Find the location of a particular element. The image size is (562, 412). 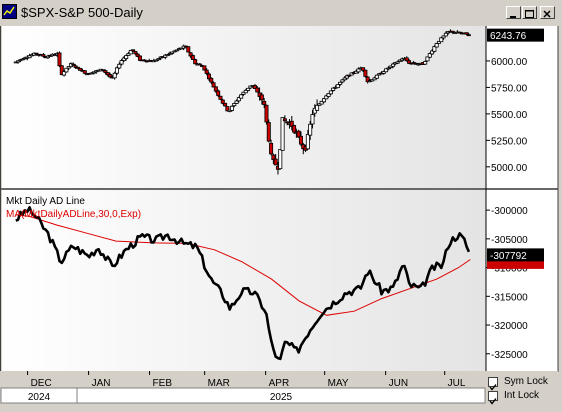

year-label: 2025 is located at coordinates (281, 397).